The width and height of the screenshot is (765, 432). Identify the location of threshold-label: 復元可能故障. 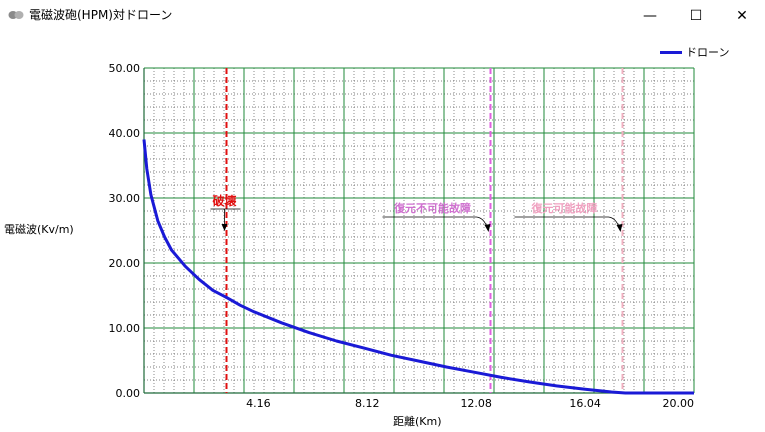
(564, 208).